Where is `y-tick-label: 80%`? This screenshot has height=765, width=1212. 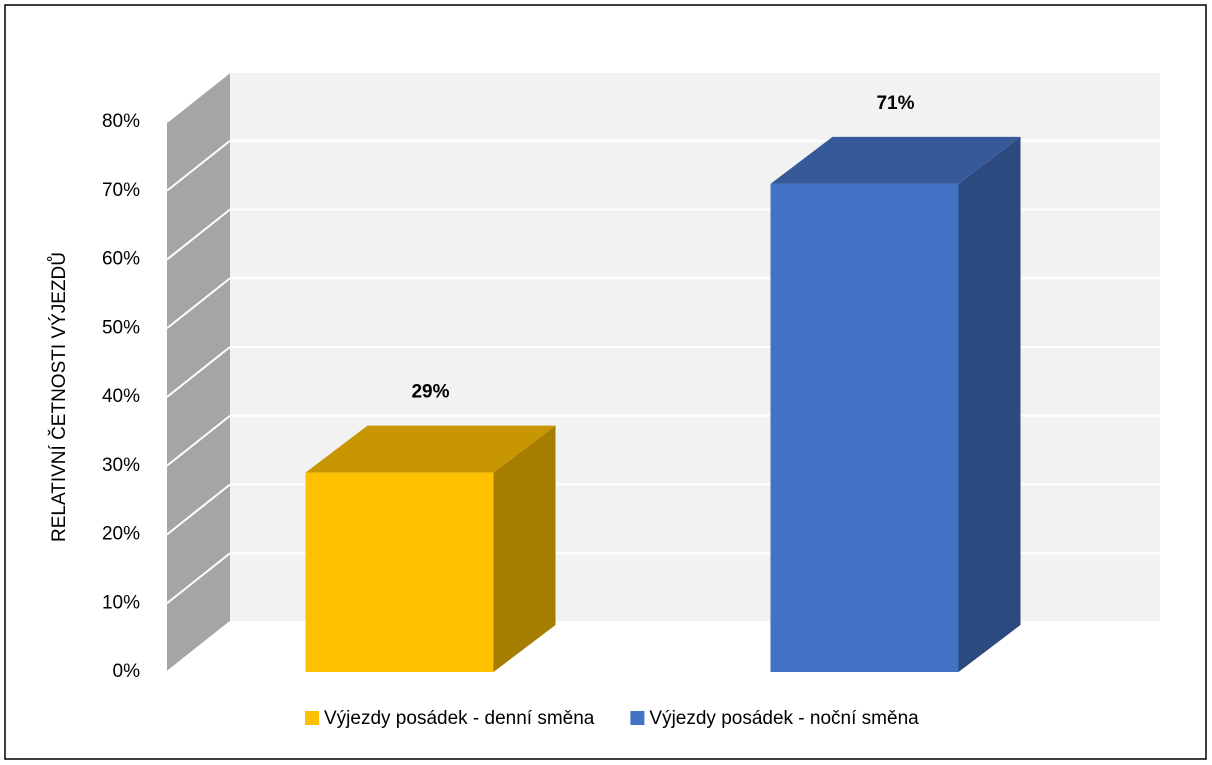
y-tick-label: 80% is located at coordinates (121, 121).